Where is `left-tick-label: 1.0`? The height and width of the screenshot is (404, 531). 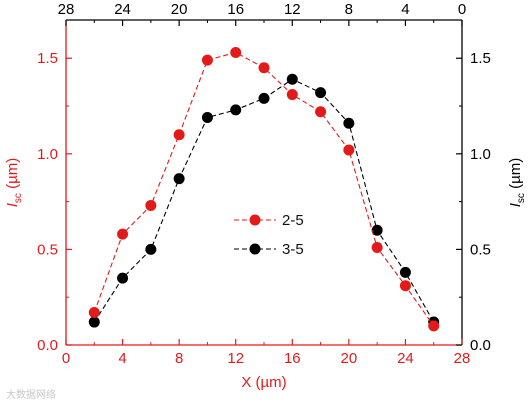
left-tick-label: 1.0 is located at coordinates (47, 154).